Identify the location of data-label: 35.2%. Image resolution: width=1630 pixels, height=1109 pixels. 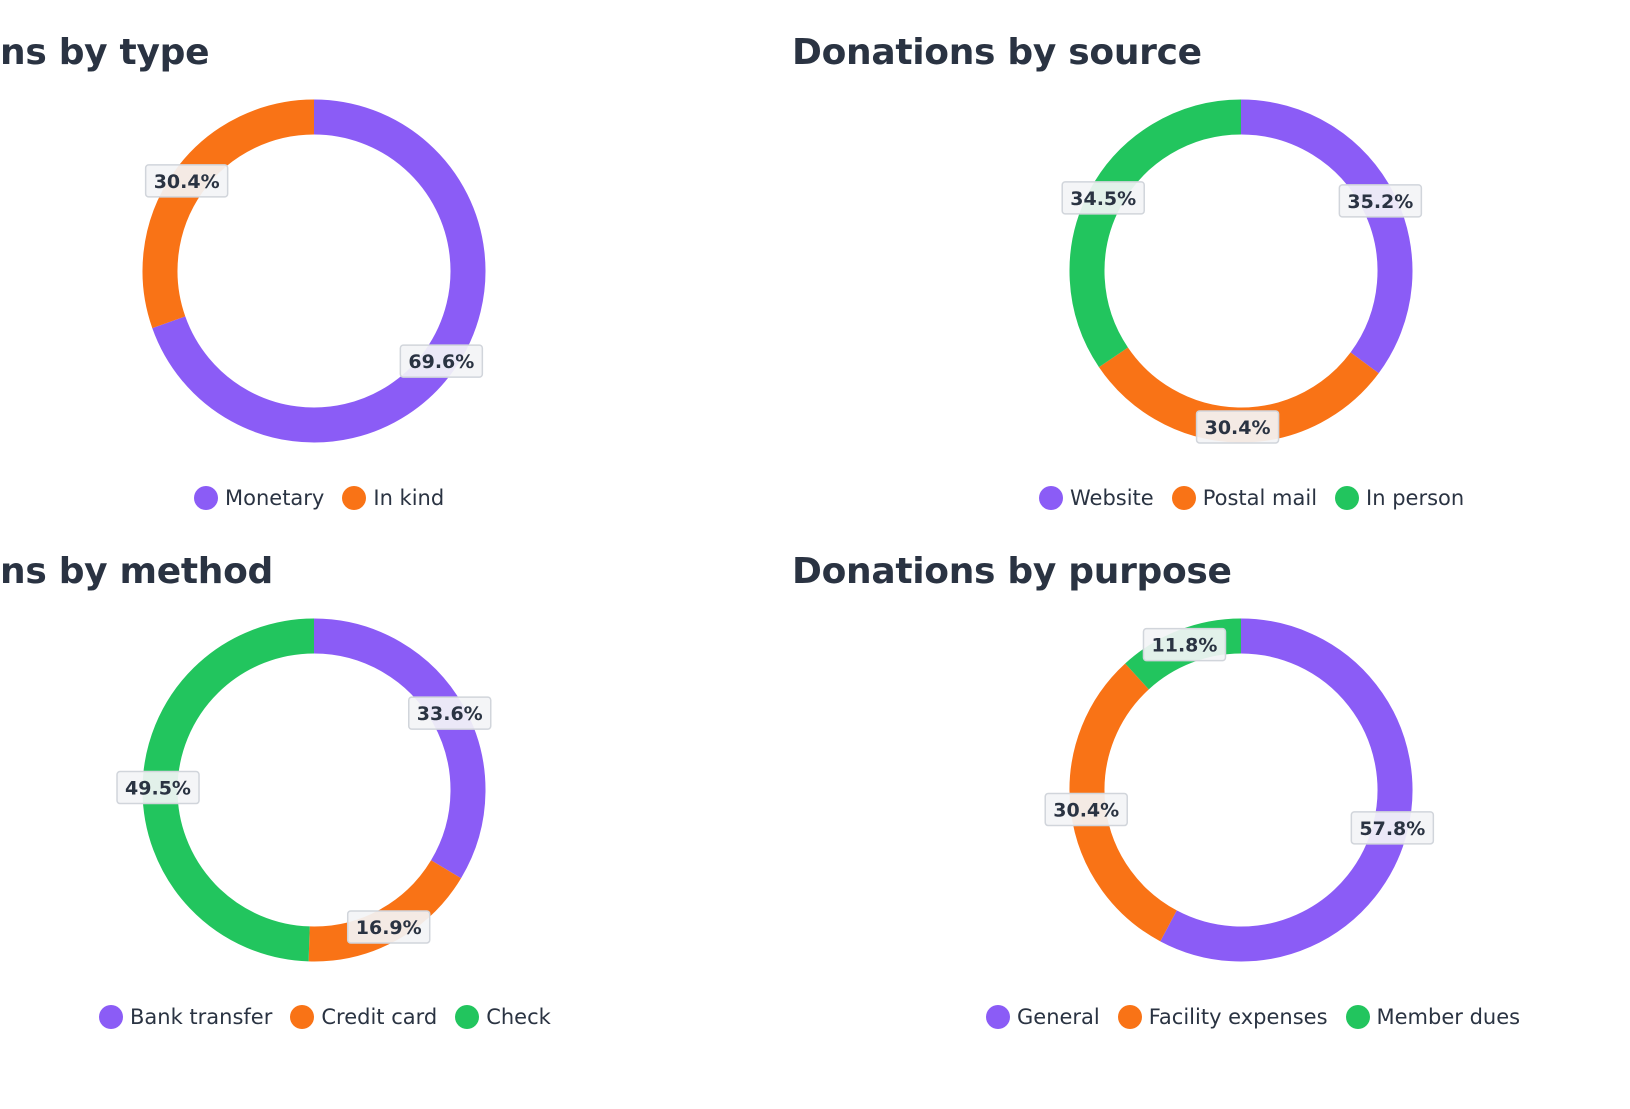
(1380, 201).